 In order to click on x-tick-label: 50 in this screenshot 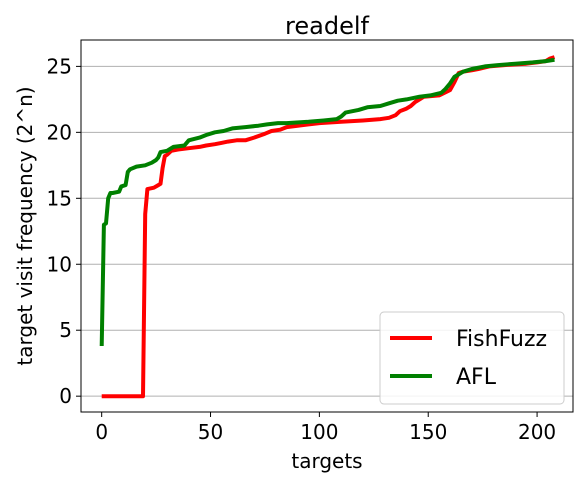, I will do `click(210, 432)`.